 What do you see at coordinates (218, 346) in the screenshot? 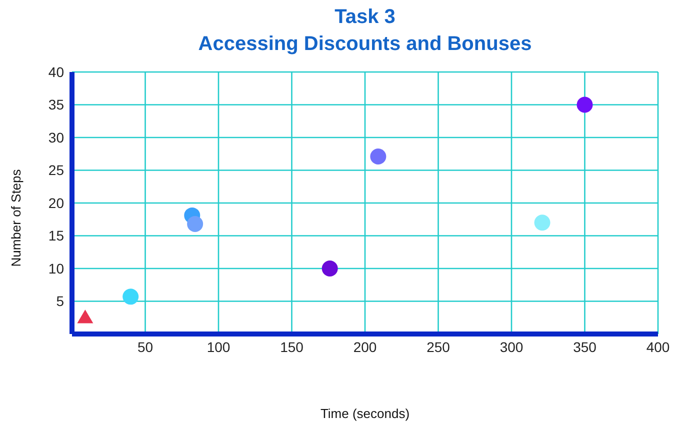
I see `x-tick-label: 100` at bounding box center [218, 346].